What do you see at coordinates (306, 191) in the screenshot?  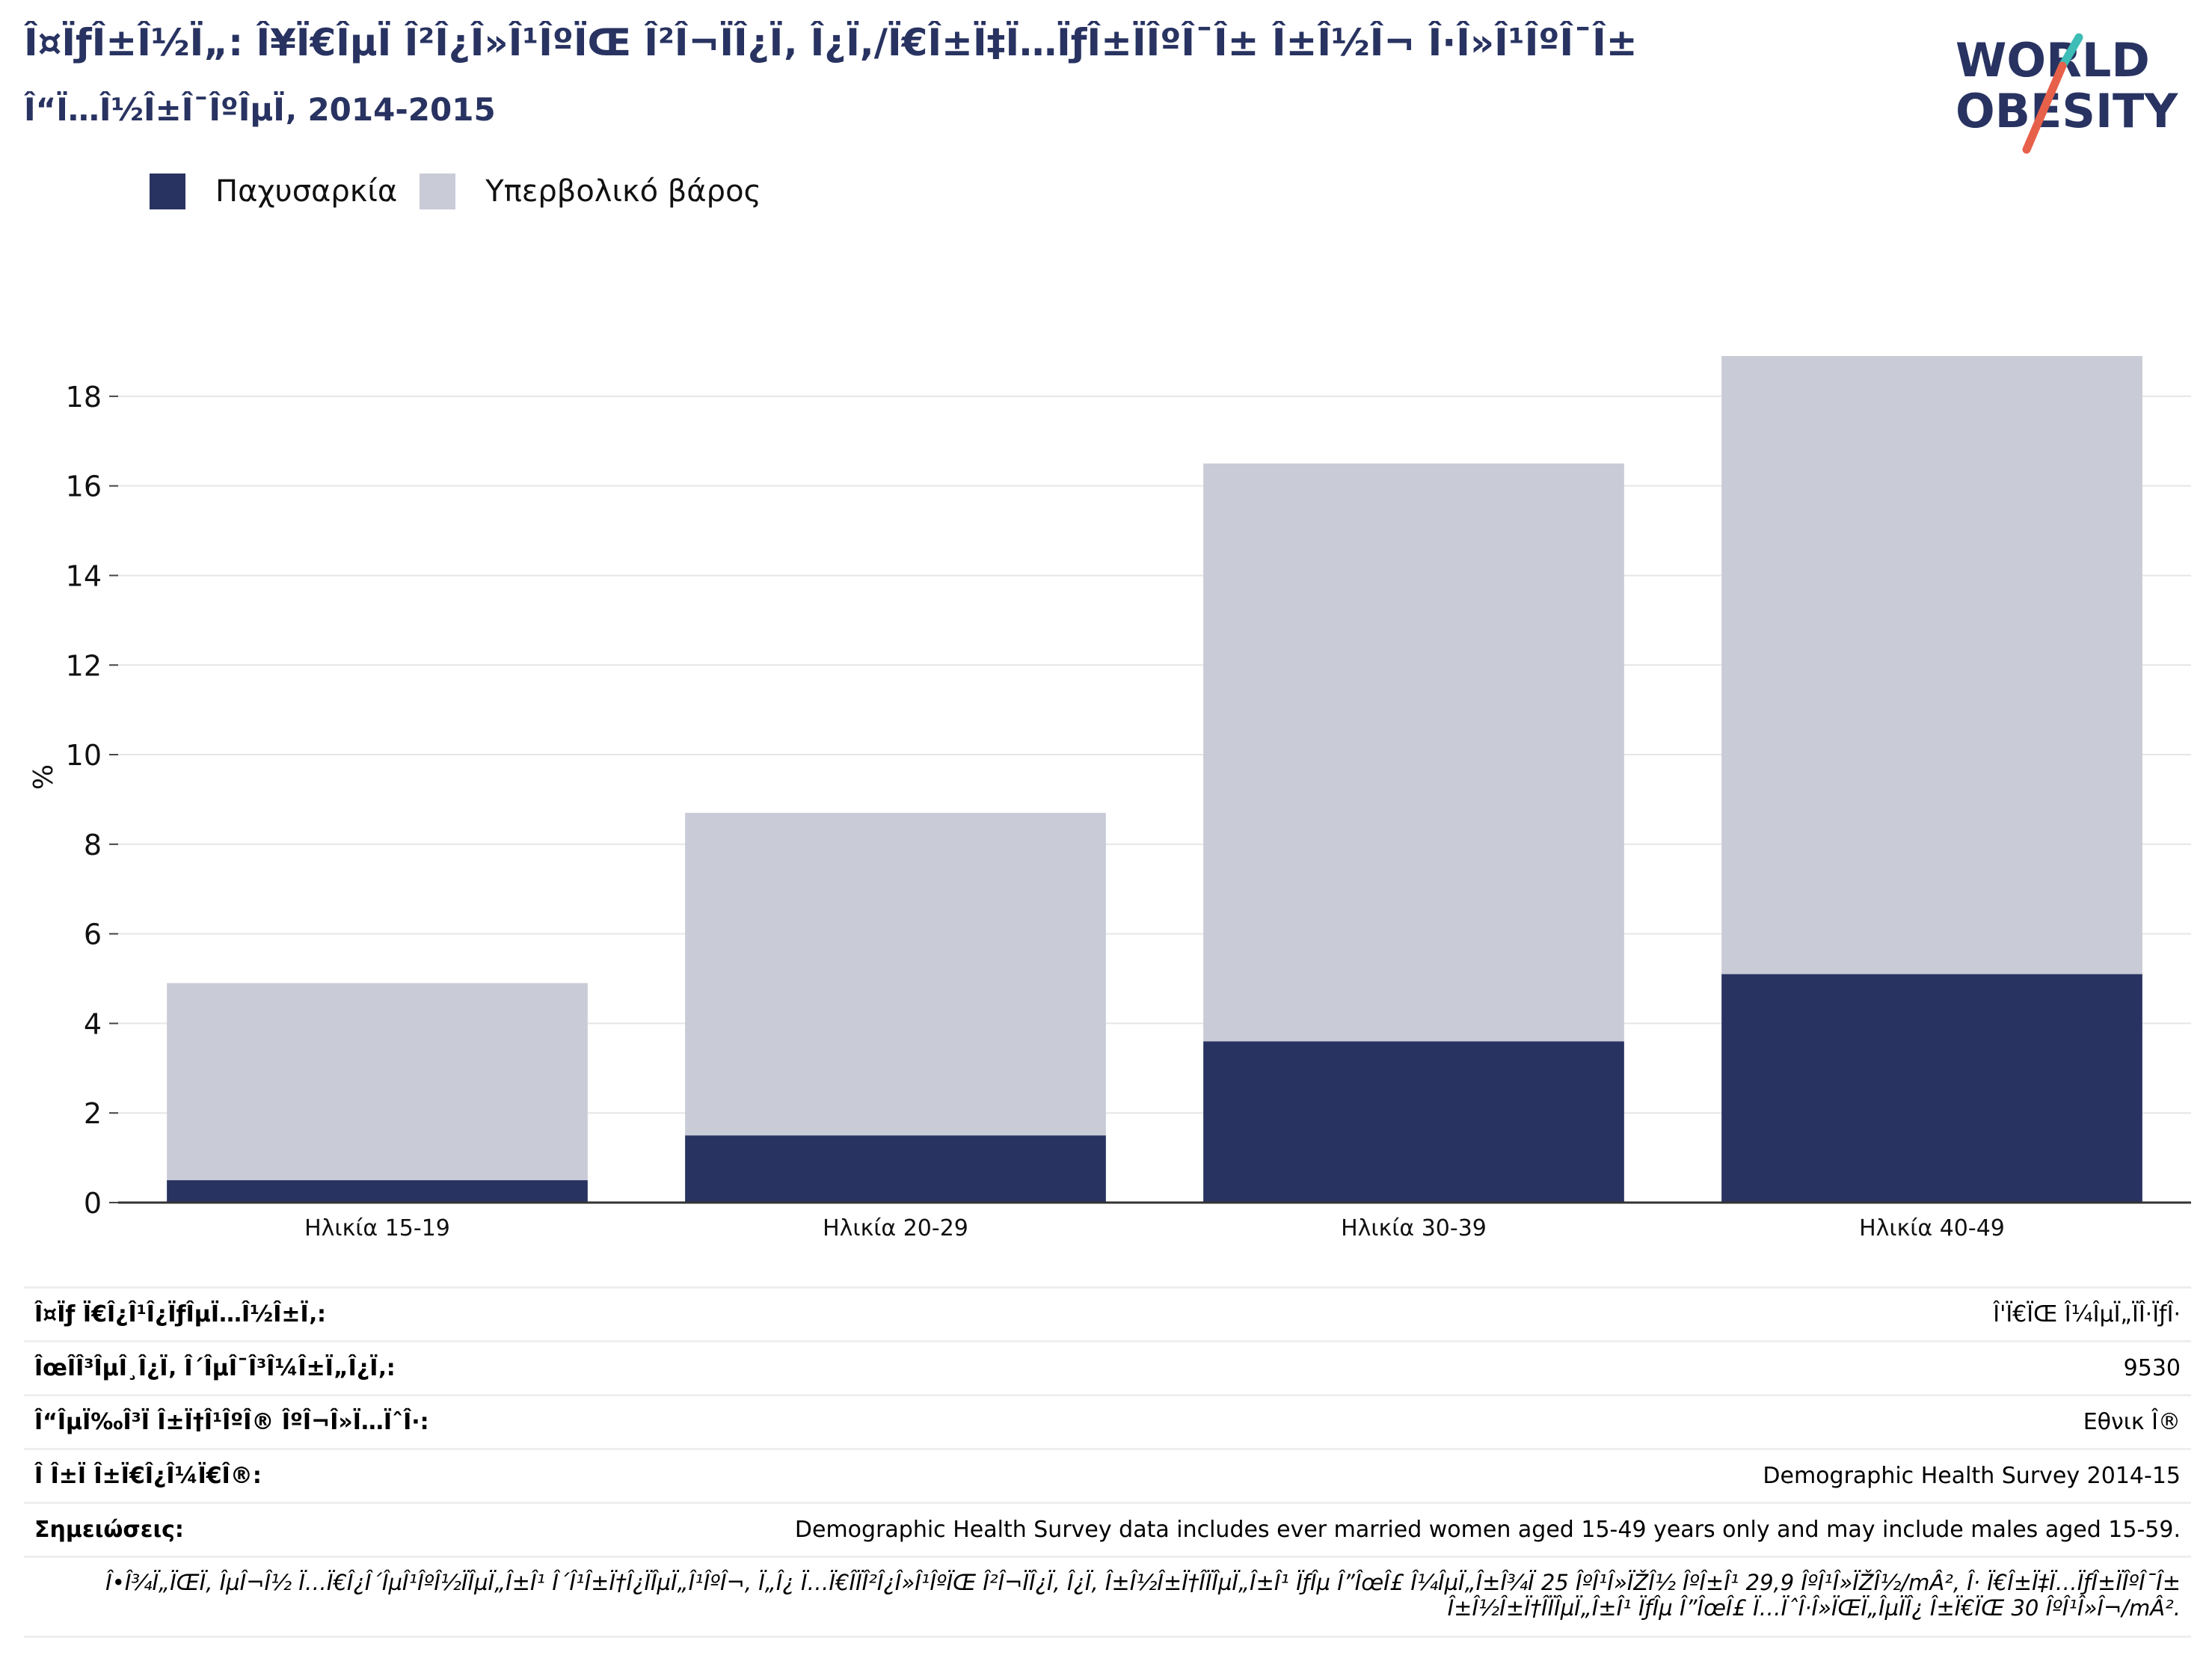 I see `legend-label-obesity: Παχυσαρκία` at bounding box center [306, 191].